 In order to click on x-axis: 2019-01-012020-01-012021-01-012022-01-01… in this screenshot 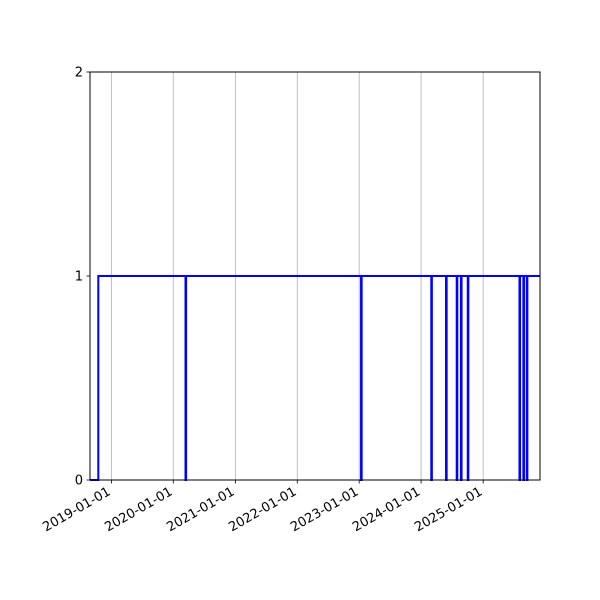, I will do `click(262, 507)`.